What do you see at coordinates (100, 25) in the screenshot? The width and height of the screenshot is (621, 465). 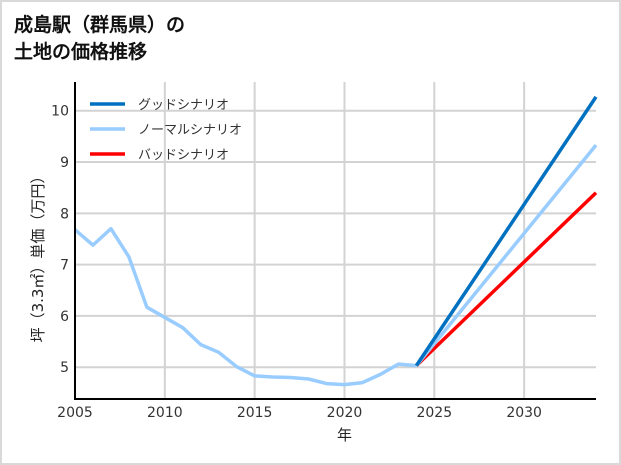 I see `title-line-1: 成島駅（群馬県）の` at bounding box center [100, 25].